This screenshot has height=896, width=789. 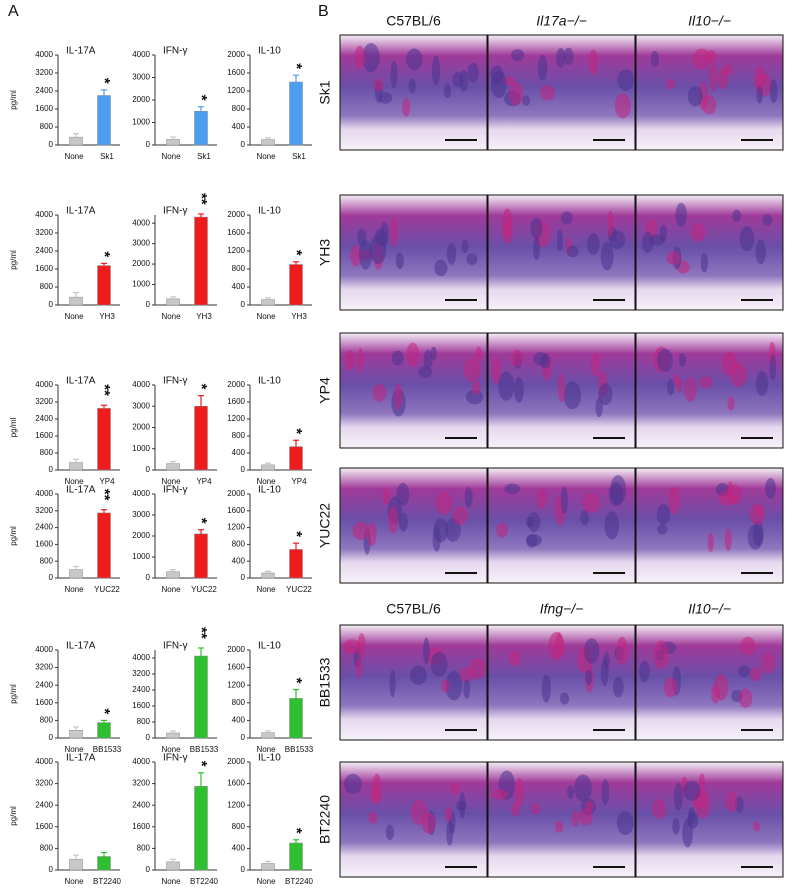 I want to click on y-tick-label: 3000, so click(x=141, y=514).